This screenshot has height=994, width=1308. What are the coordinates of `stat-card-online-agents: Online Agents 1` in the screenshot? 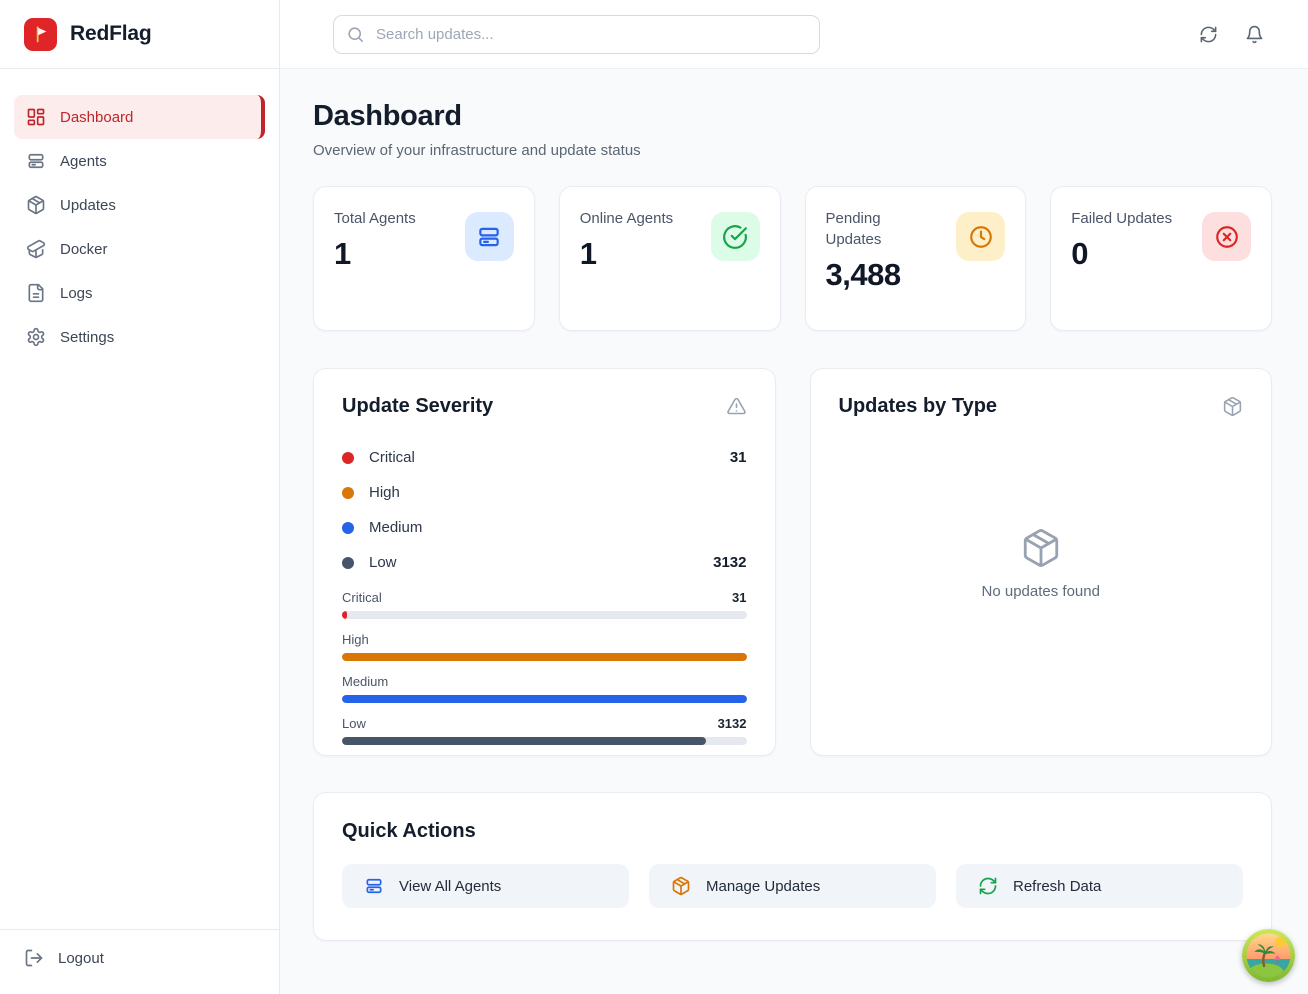 It's located at (669, 258).